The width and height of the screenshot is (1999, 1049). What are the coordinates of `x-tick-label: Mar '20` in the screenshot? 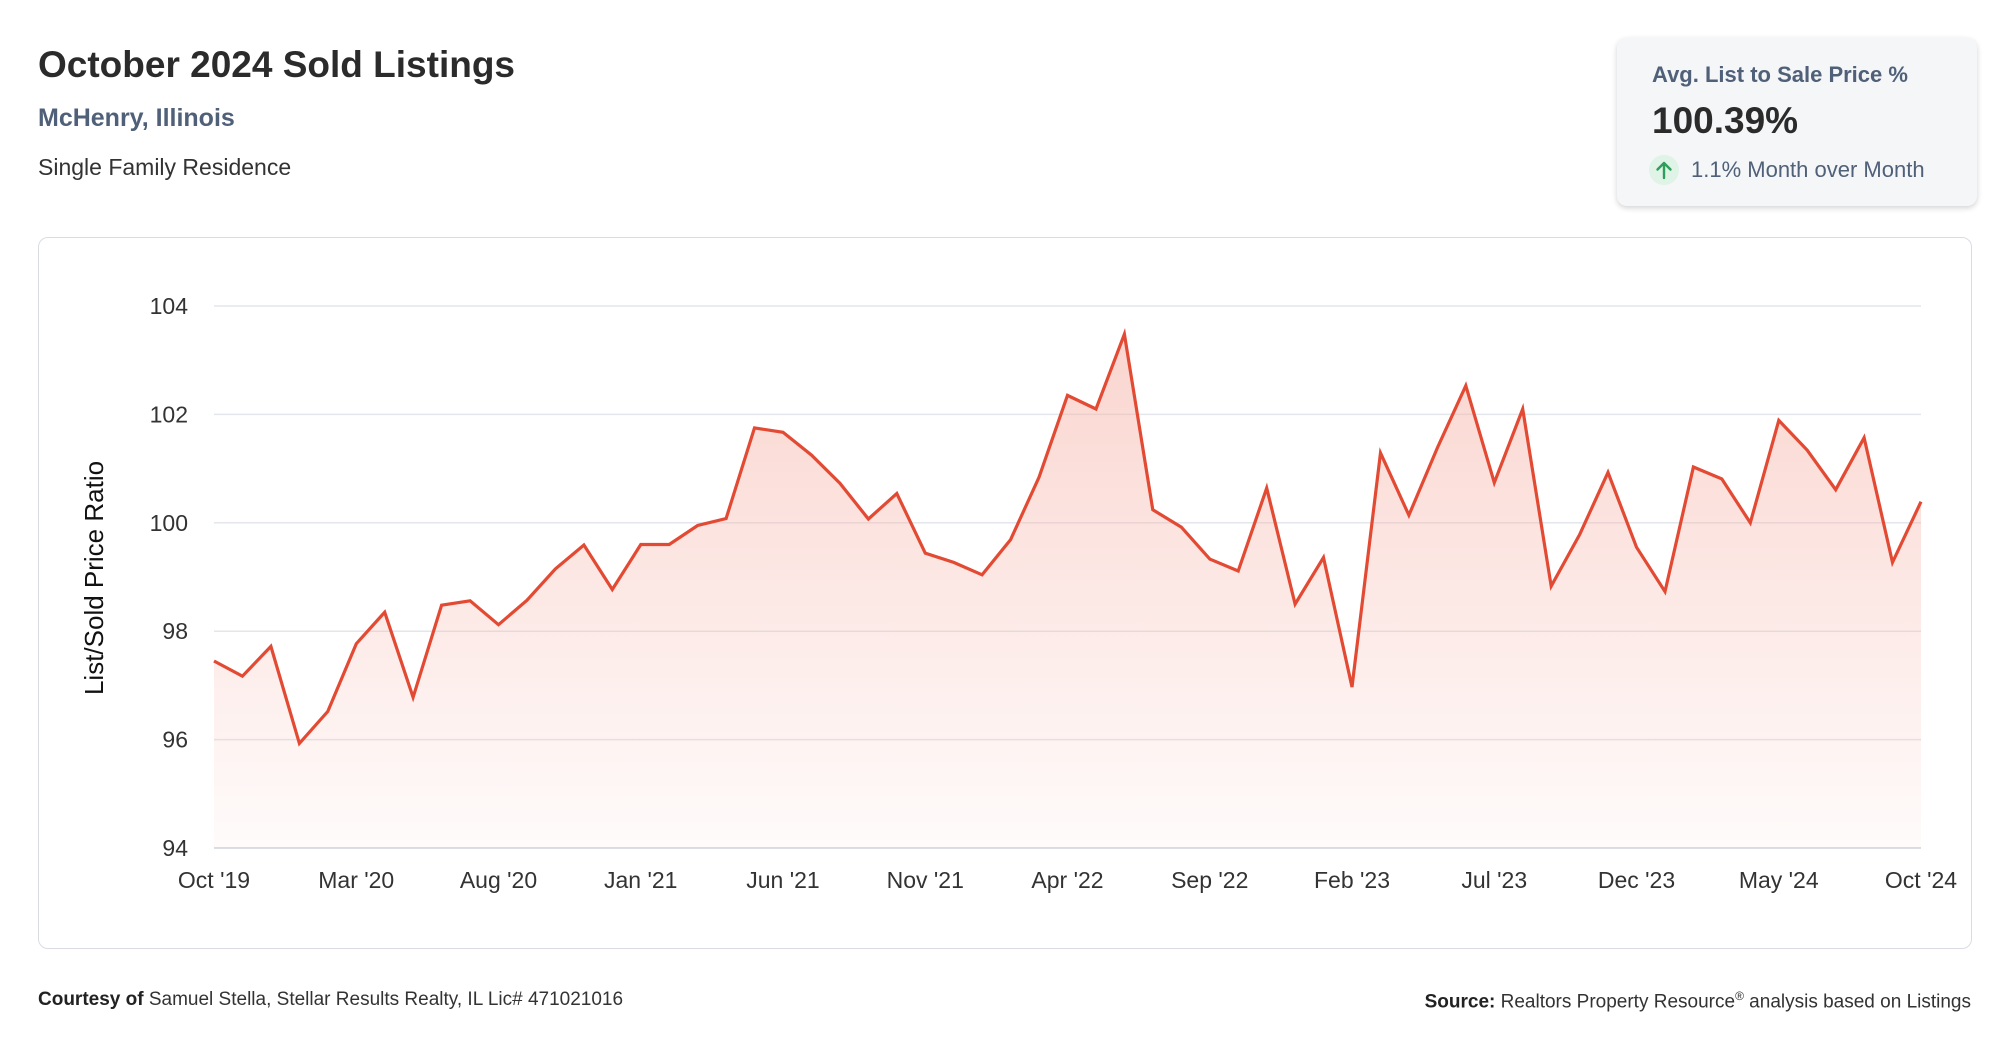 It's located at (356, 880).